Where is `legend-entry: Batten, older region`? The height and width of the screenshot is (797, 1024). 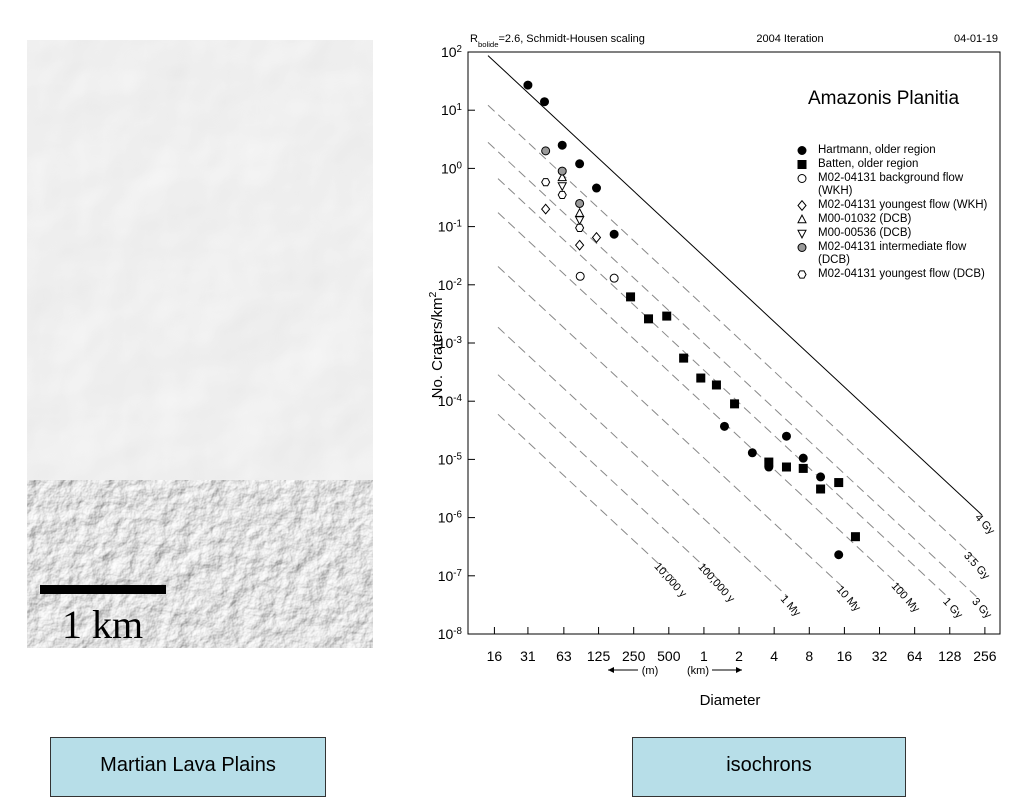 legend-entry: Batten, older region is located at coordinates (896, 164).